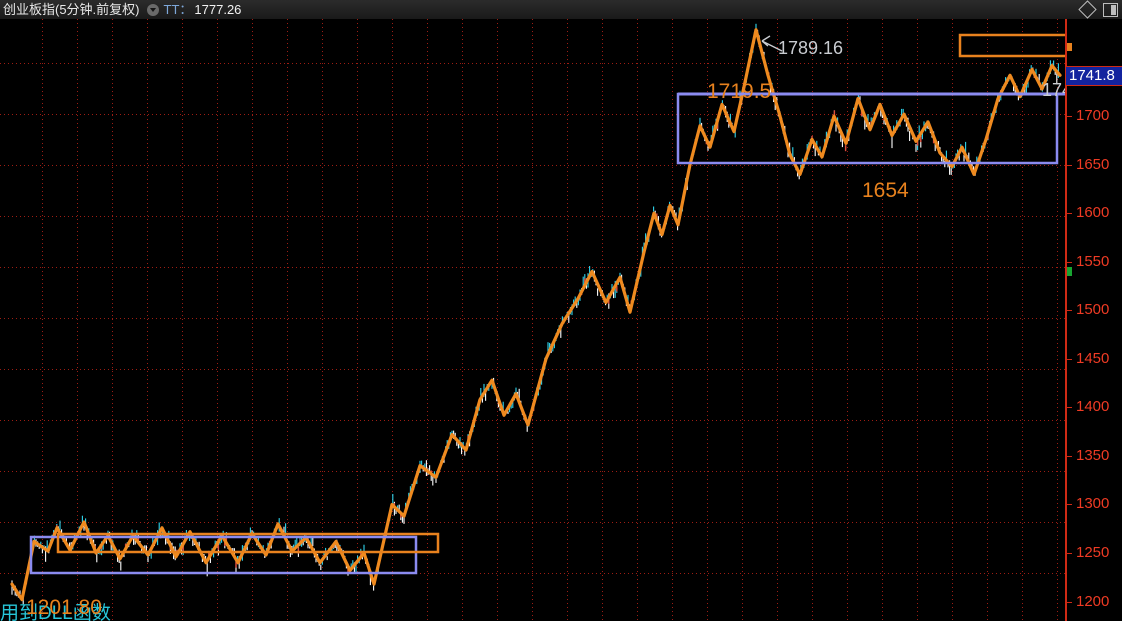 The height and width of the screenshot is (621, 1122). I want to click on price-axis-tick-label: 1700, so click(1093, 116).